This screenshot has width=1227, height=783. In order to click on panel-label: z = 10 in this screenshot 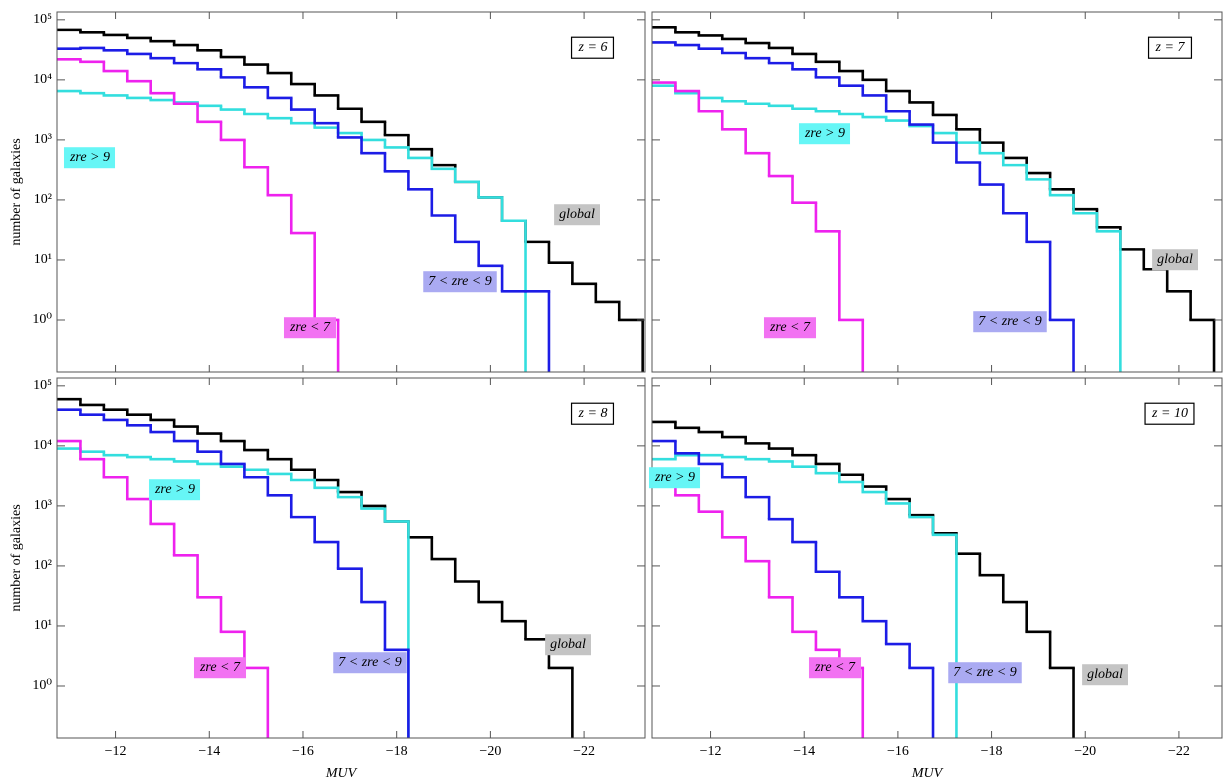, I will do `click(1169, 413)`.